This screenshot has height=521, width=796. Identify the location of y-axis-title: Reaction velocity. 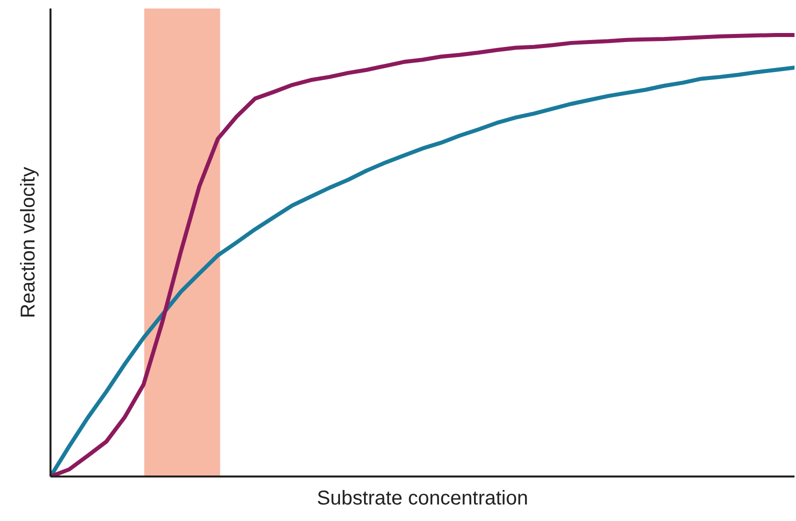
(29, 242).